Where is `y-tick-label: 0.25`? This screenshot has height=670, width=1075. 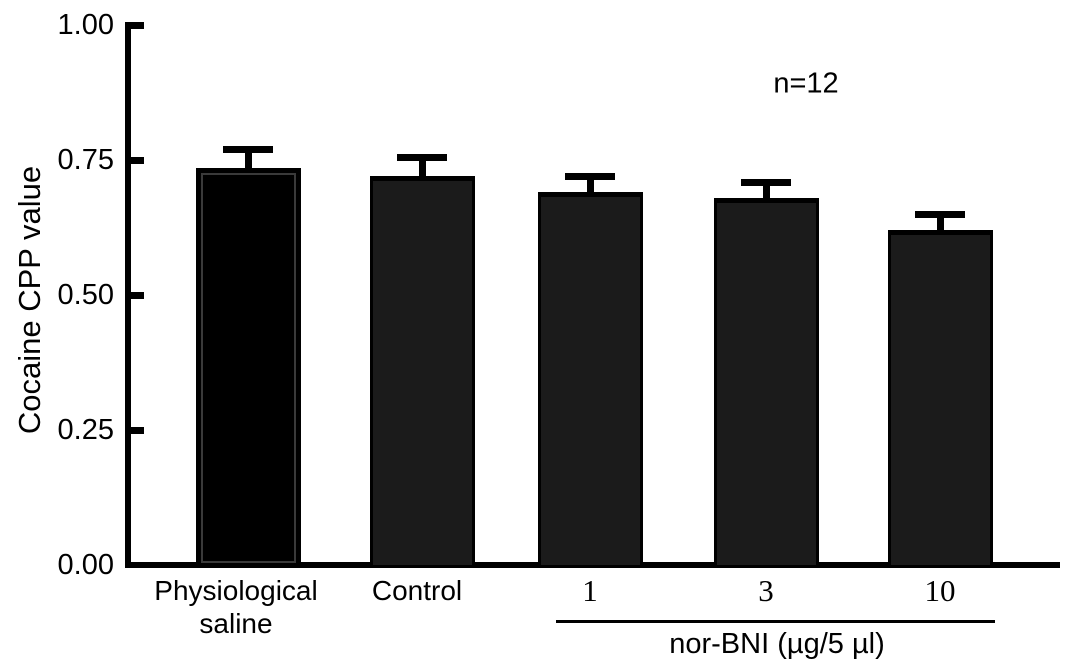
y-tick-label: 0.25 is located at coordinates (85, 430).